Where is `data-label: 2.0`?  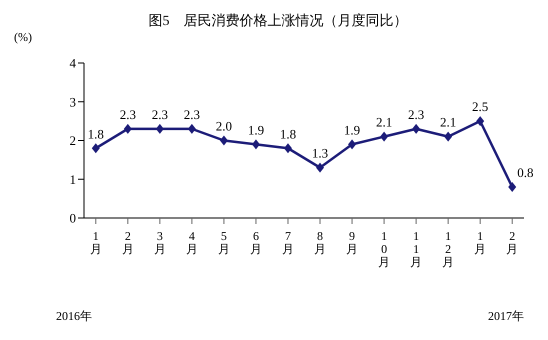
data-label: 2.0 is located at coordinates (224, 126).